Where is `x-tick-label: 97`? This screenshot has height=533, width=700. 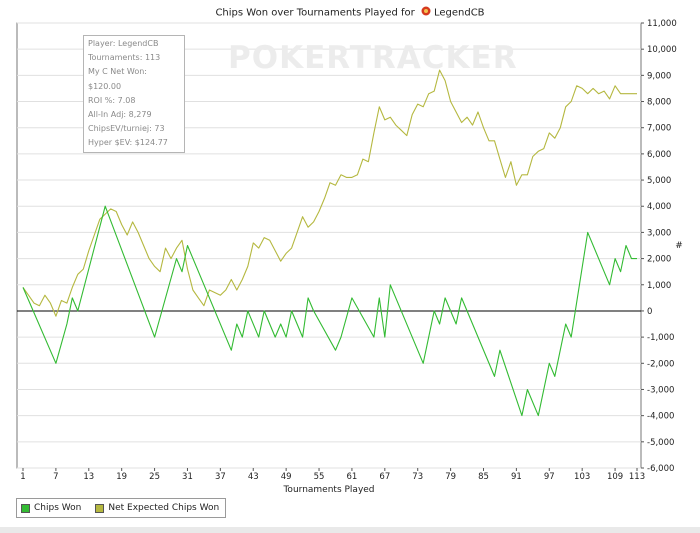
x-tick-label: 97 is located at coordinates (549, 477).